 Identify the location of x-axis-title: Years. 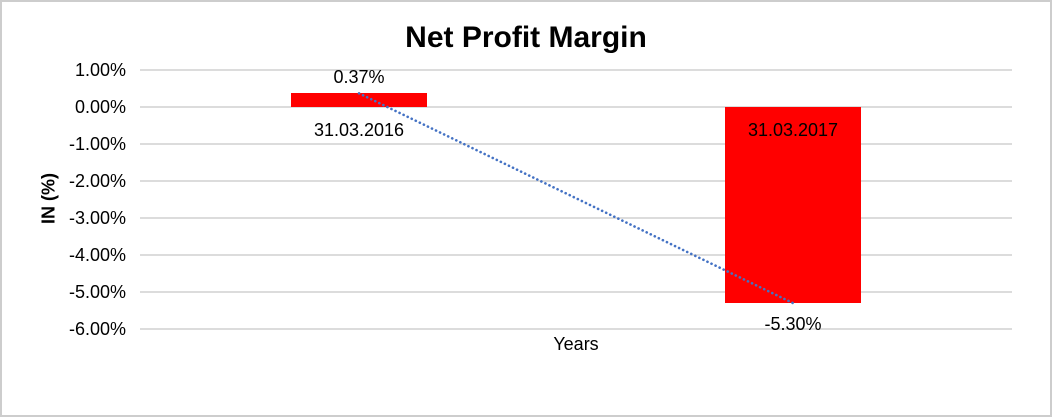
(576, 344).